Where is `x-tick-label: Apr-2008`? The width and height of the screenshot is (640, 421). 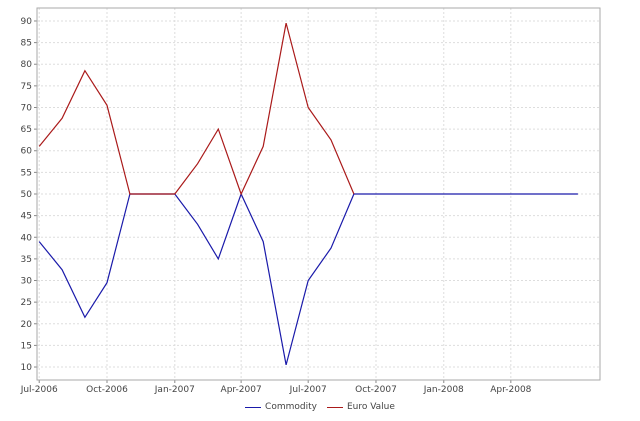 x-tick-label: Apr-2008 is located at coordinates (510, 390).